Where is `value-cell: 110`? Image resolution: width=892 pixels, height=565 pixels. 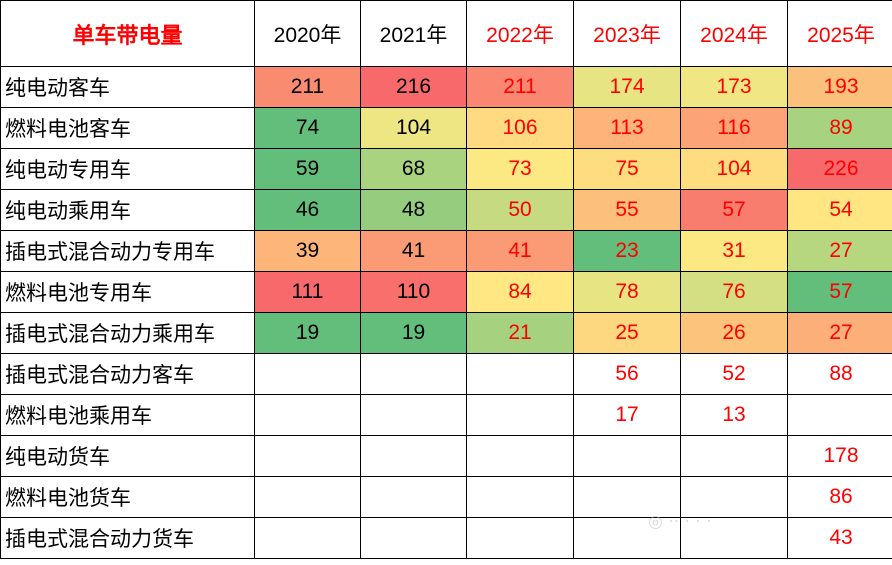 value-cell: 110 is located at coordinates (413, 292).